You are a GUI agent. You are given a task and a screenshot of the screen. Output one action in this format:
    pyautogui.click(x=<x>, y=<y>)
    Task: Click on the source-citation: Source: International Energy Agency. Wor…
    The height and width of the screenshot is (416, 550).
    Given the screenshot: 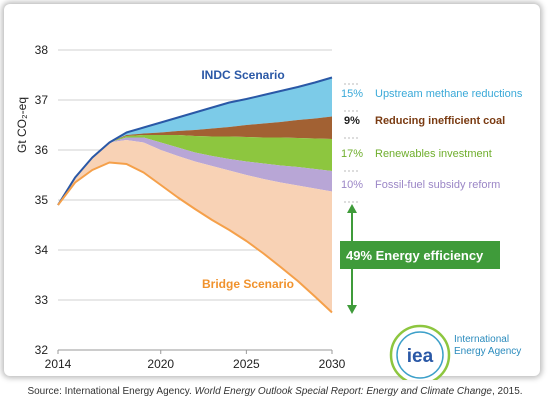 What is the action you would take?
    pyautogui.click(x=275, y=391)
    